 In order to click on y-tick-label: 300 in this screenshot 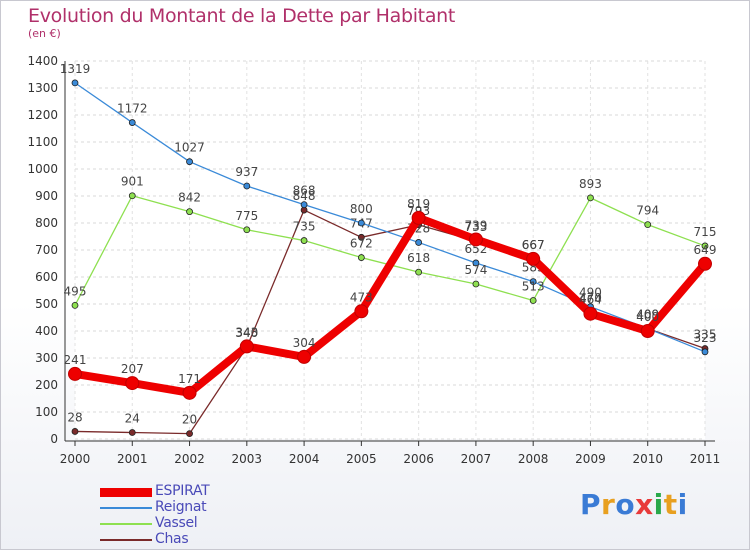, I will do `click(46, 358)`.